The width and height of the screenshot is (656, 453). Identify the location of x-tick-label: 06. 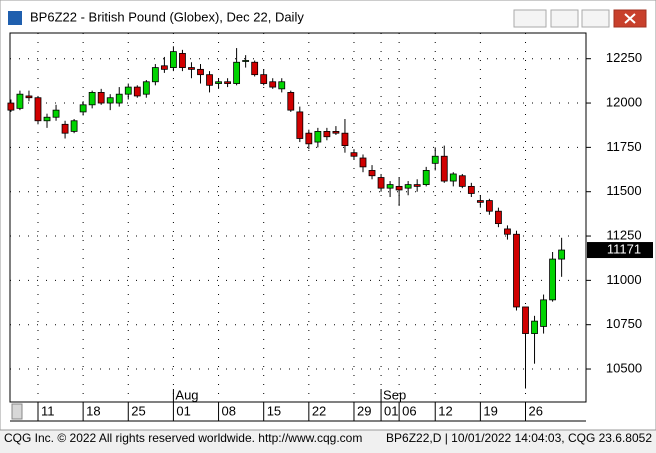
(409, 410).